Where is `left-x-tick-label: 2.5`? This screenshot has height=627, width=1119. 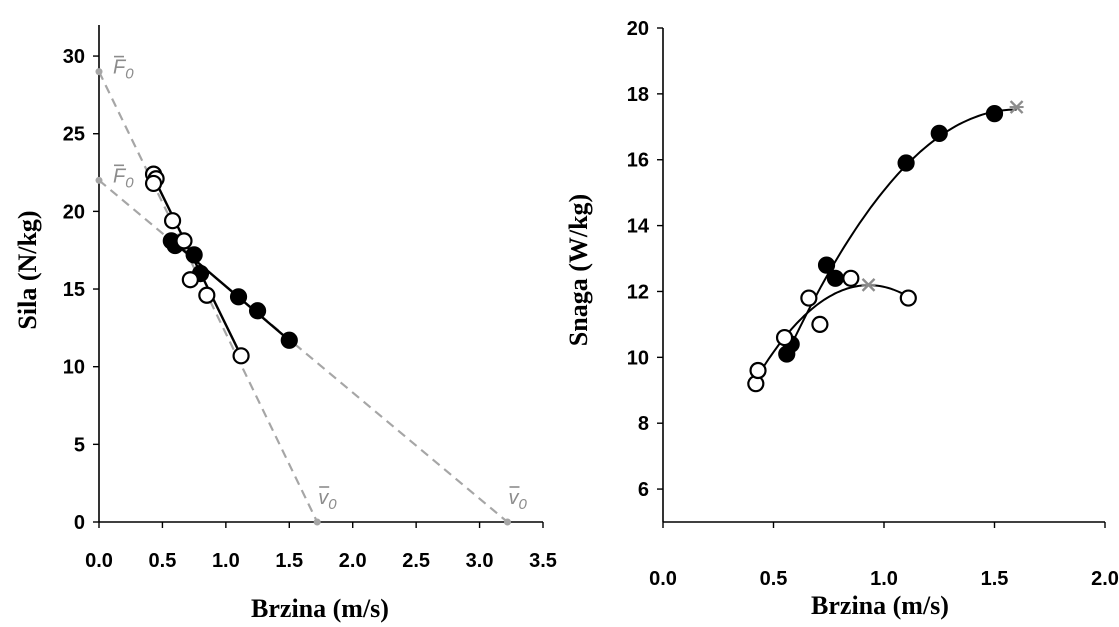
left-x-tick-label: 2.5 is located at coordinates (416, 561).